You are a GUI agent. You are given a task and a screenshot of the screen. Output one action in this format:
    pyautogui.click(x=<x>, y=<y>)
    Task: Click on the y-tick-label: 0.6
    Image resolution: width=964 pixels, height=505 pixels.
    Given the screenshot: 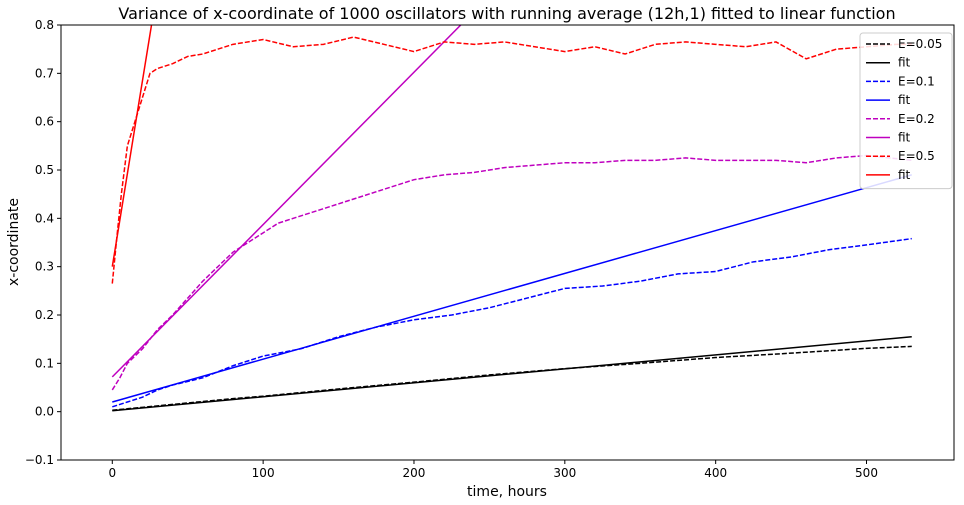 What is the action you would take?
    pyautogui.click(x=44, y=122)
    